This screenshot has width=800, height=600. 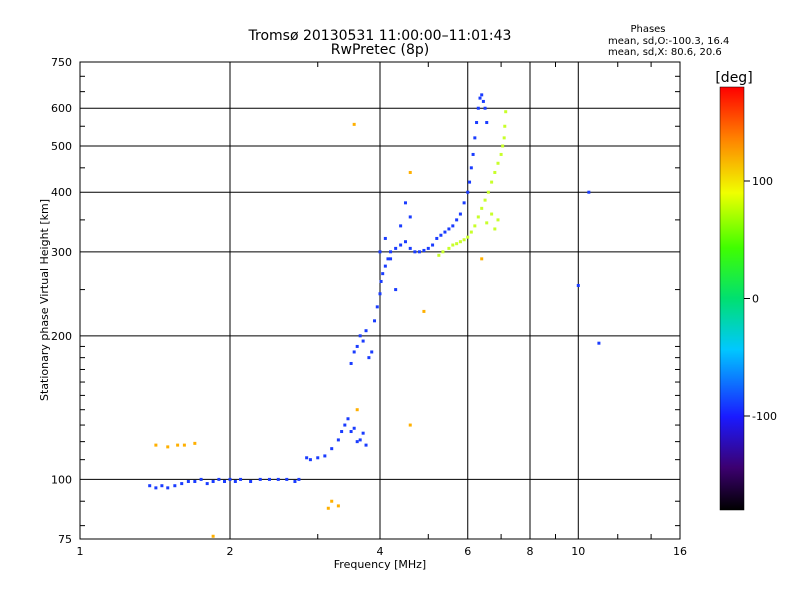 What do you see at coordinates (665, 52) in the screenshot?
I see `phases-x-stats: mean, sd,X: 80.6, 20.6` at bounding box center [665, 52].